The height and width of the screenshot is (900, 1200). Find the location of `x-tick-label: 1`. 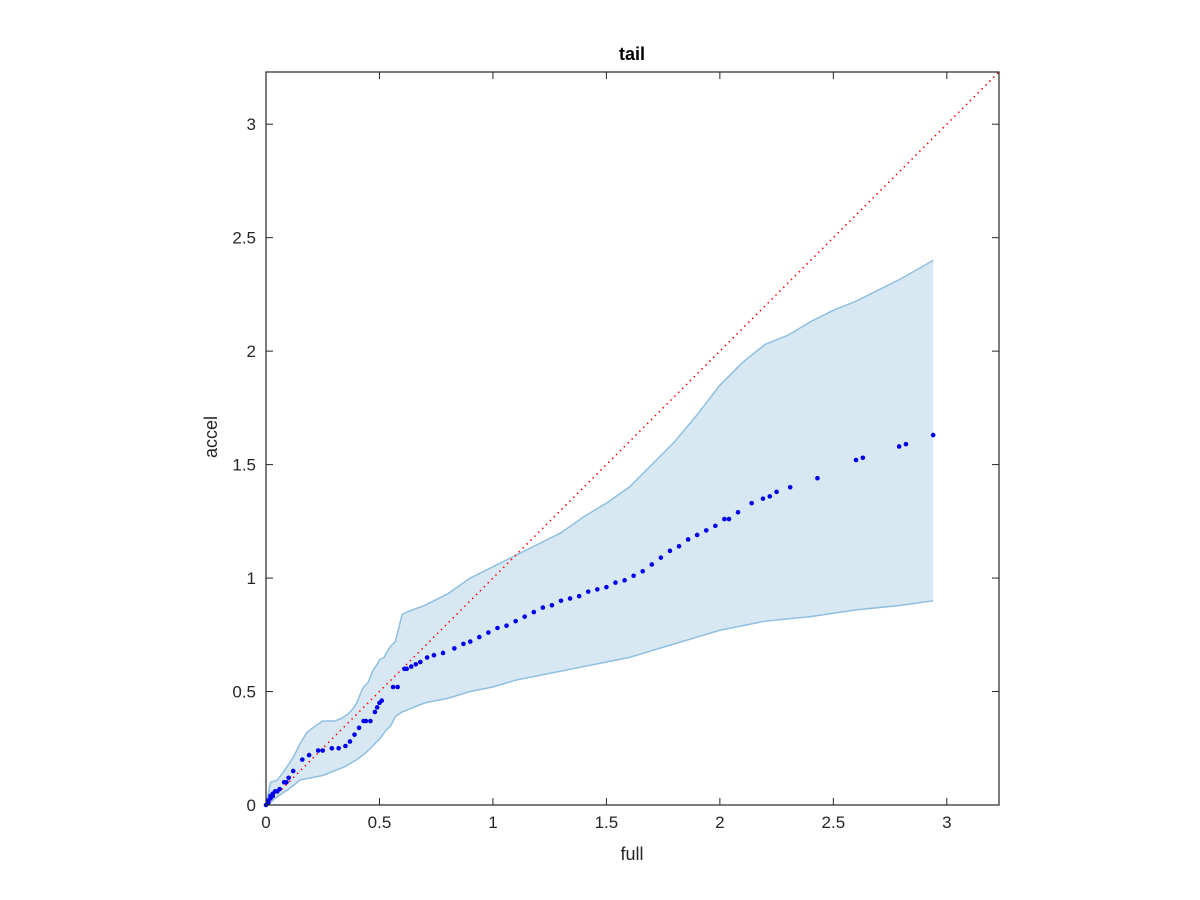

x-tick-label: 1 is located at coordinates (492, 822).